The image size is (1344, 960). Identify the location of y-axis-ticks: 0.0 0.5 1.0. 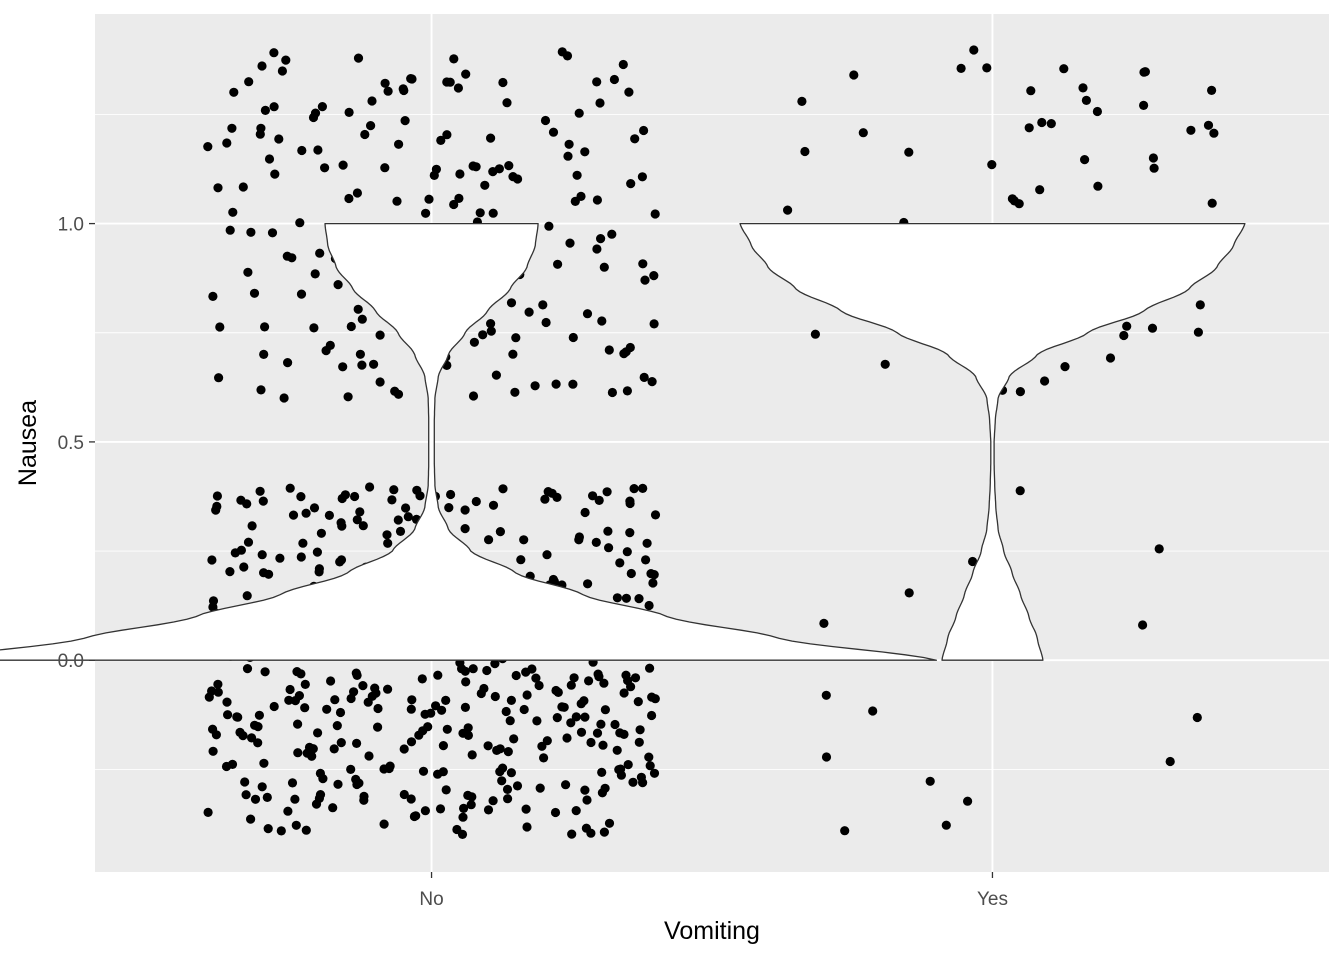
(76, 443).